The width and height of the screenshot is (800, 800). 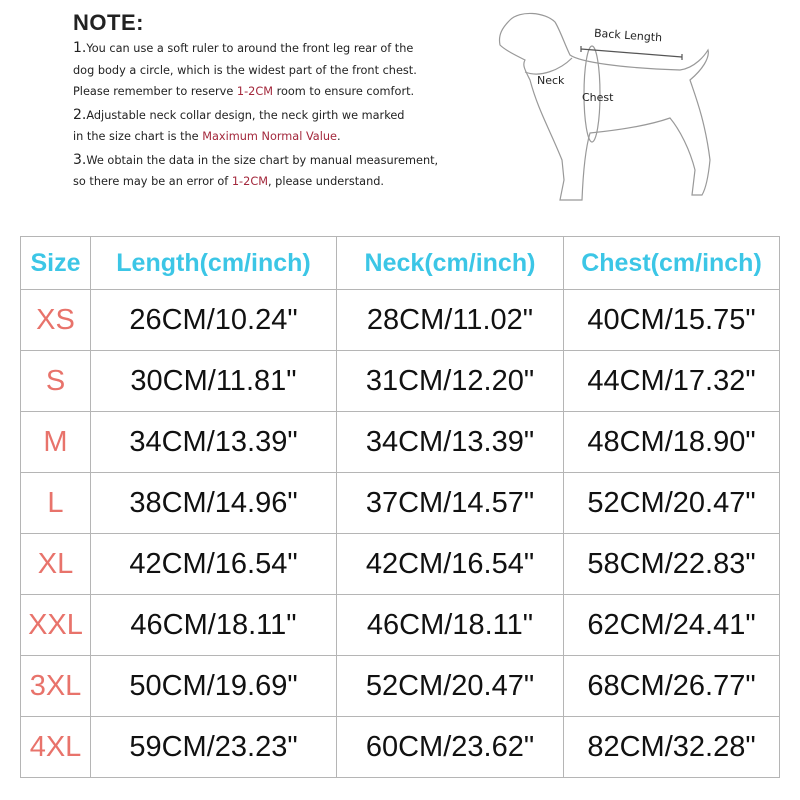 What do you see at coordinates (671, 503) in the screenshot?
I see `chest-cell: 52CM/20.47"` at bounding box center [671, 503].